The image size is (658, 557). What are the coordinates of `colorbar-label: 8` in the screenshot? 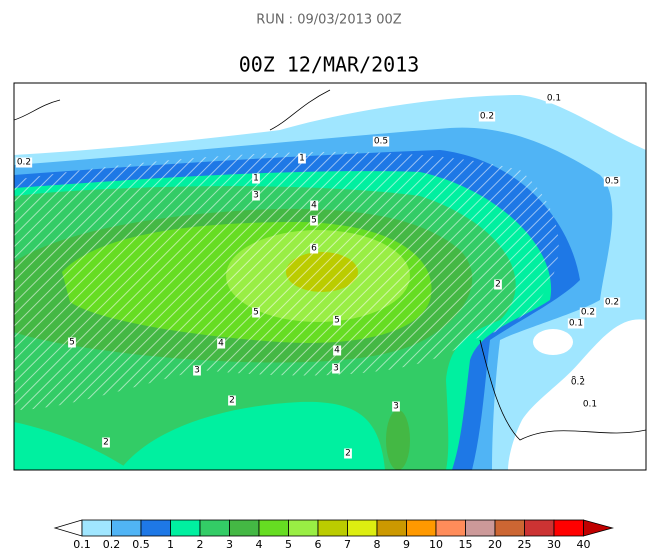 It's located at (377, 544).